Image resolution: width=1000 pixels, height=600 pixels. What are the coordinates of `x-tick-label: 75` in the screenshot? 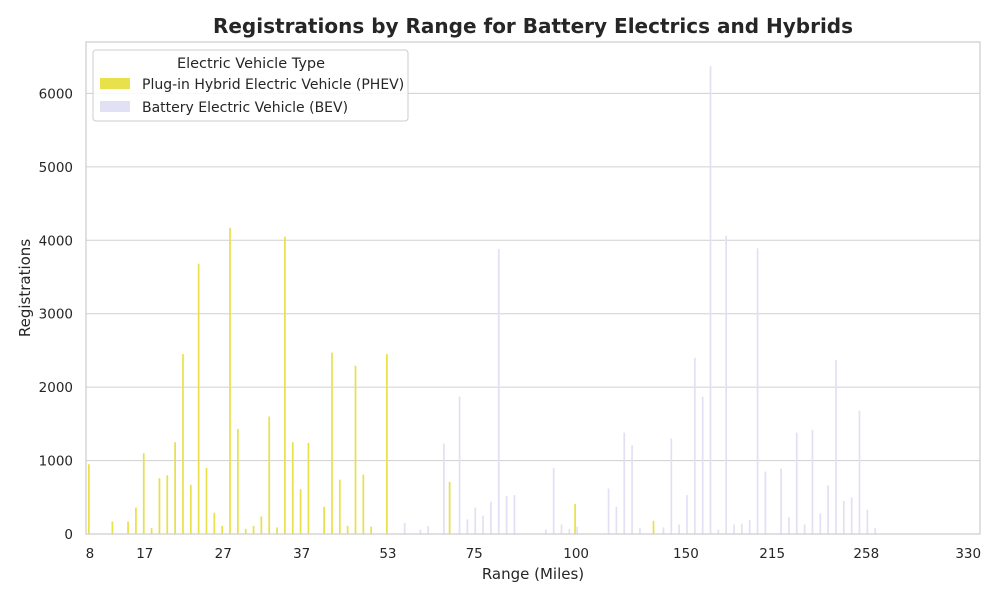 It's located at (474, 554).